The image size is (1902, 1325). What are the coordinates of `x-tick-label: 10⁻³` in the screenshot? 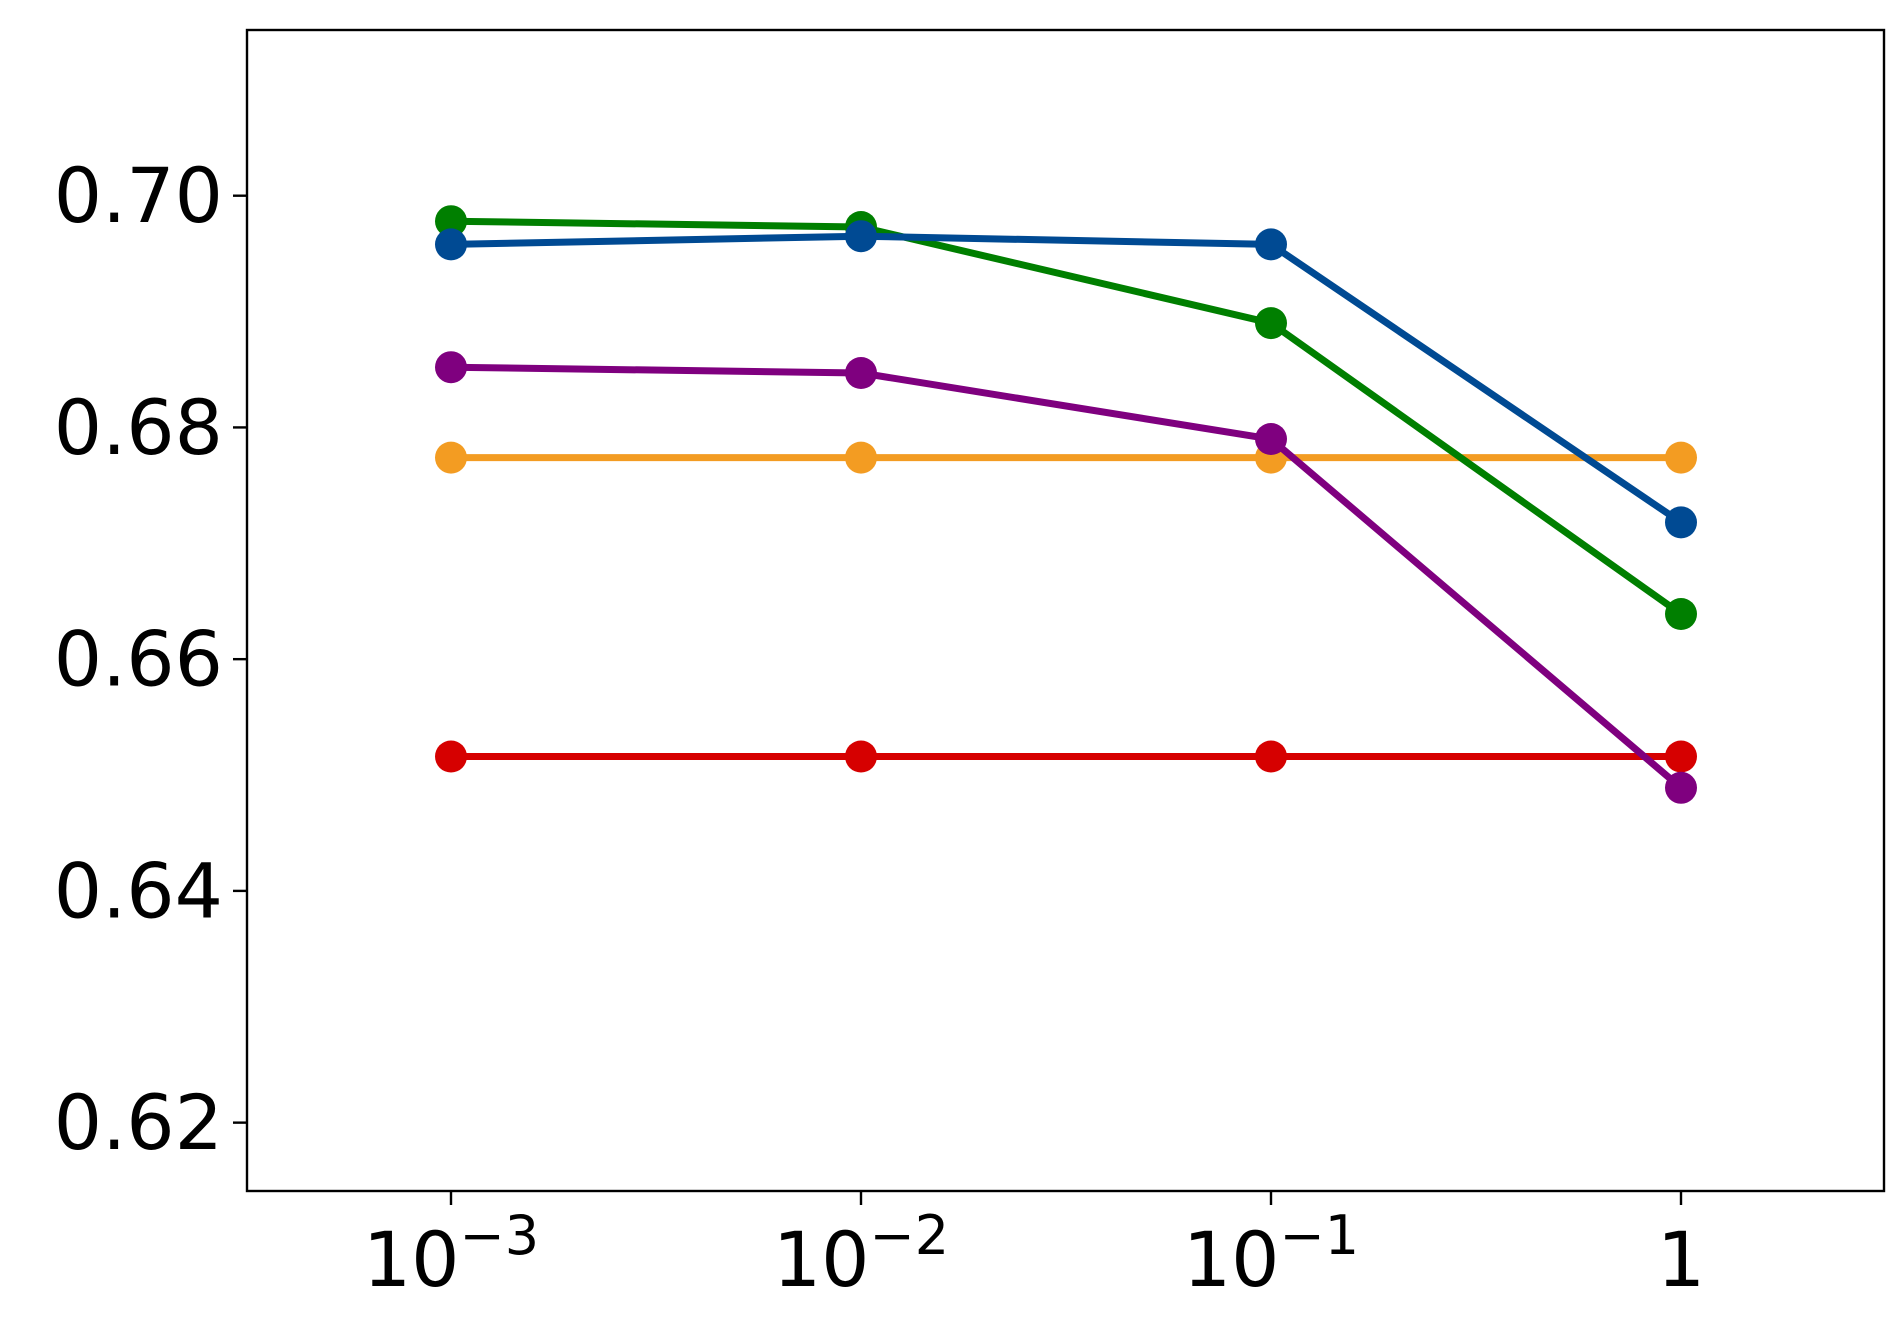 It's located at (451, 1254).